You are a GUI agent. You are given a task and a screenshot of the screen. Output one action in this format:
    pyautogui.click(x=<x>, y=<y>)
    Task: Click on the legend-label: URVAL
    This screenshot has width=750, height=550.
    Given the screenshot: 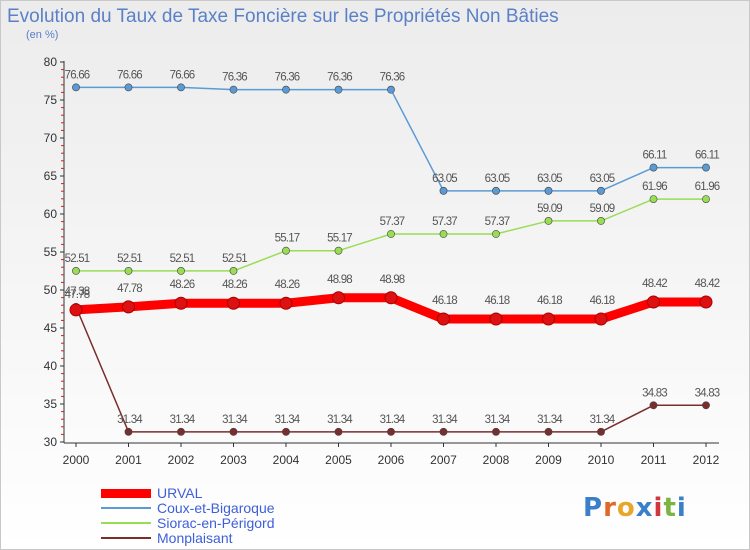 What is the action you would take?
    pyautogui.click(x=180, y=493)
    